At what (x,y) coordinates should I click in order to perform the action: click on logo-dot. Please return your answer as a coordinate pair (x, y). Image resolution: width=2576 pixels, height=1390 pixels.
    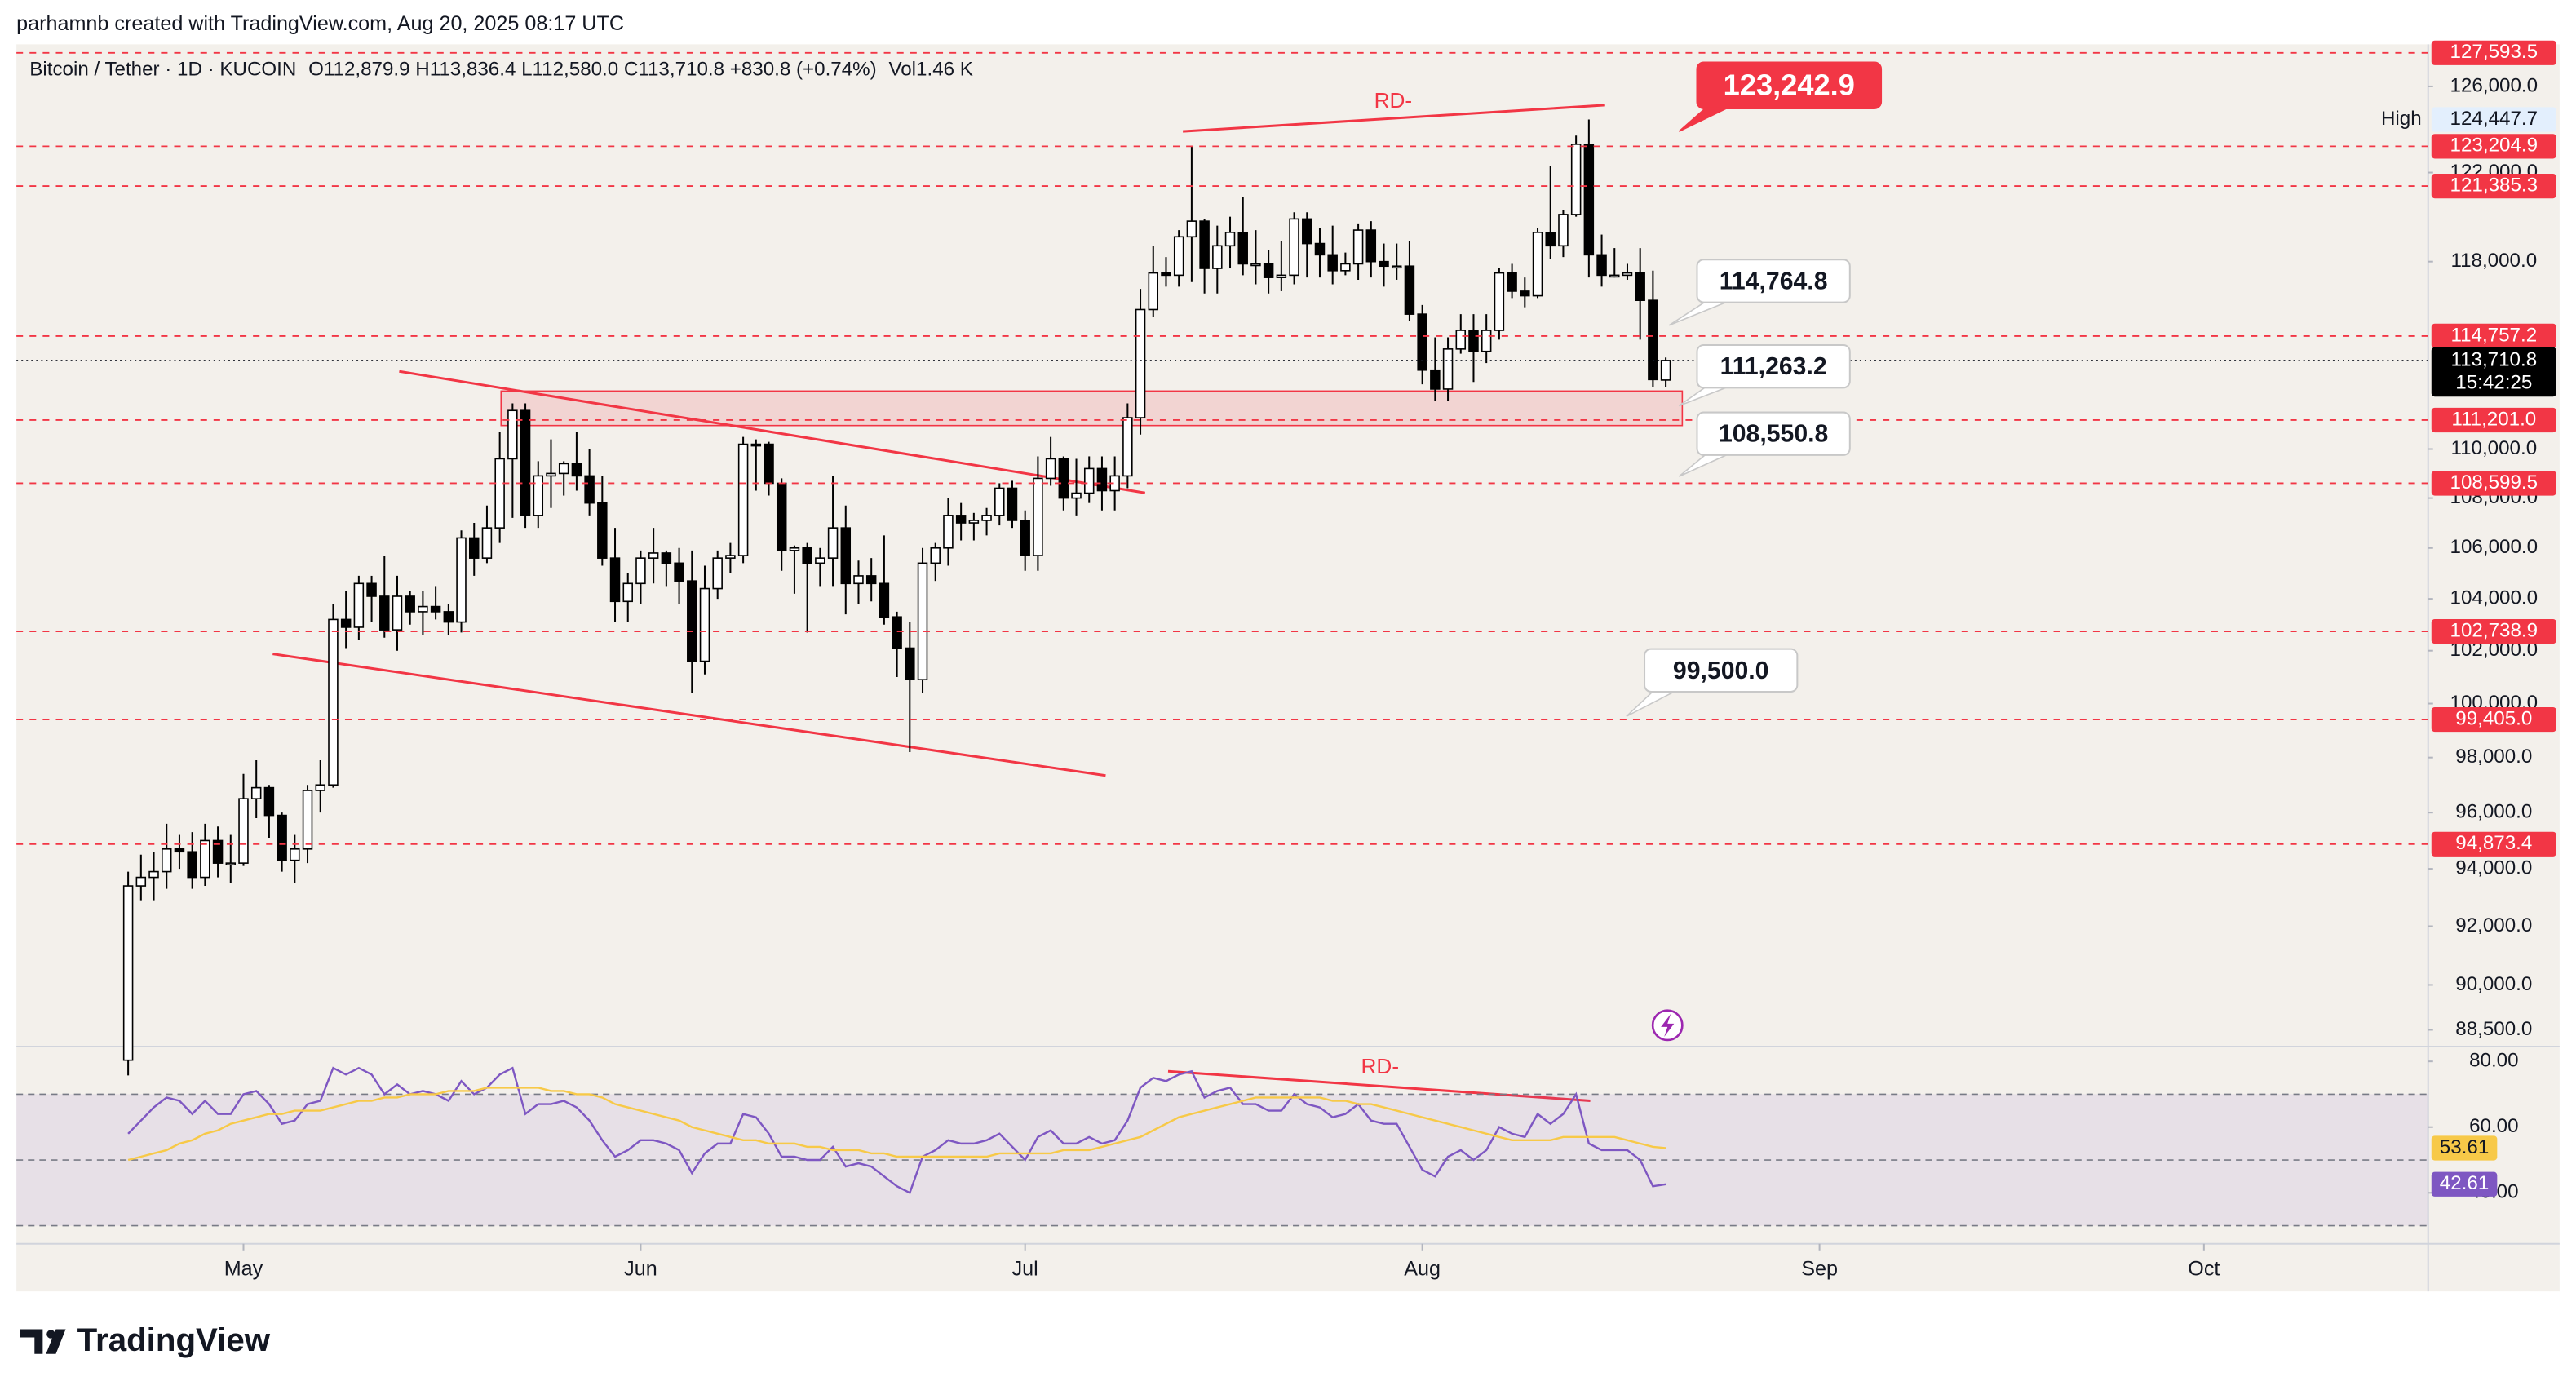
    Looking at the image, I should click on (50, 1334).